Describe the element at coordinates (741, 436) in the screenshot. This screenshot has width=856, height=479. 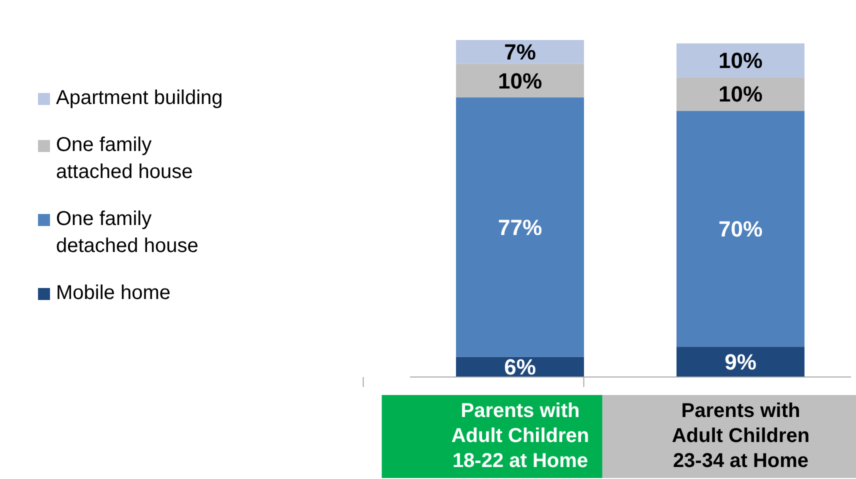
I see `x-tick-label: Parents with Adult Children 23-34 at Home` at that location.